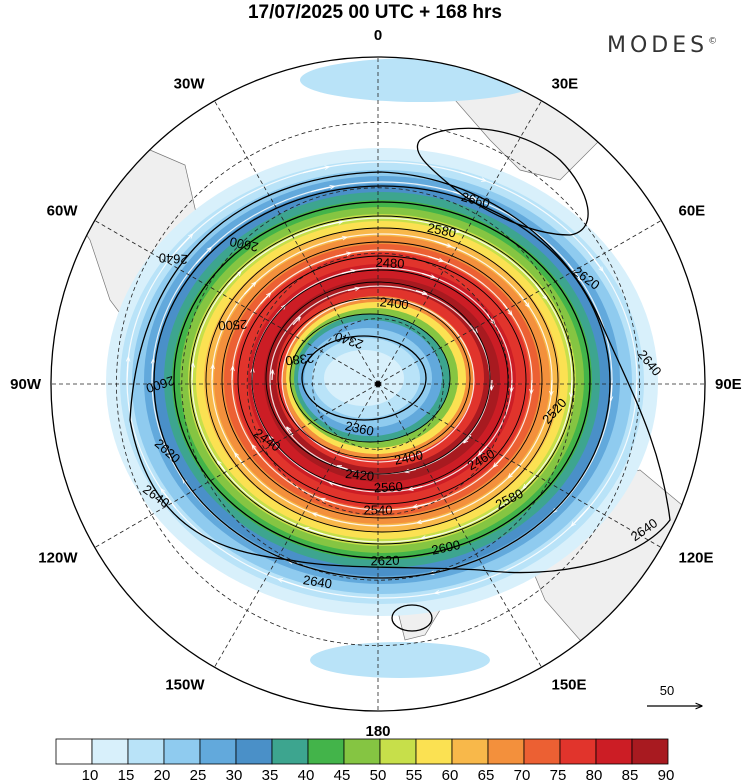  I want to click on longitude-label: 150W, so click(185, 685).